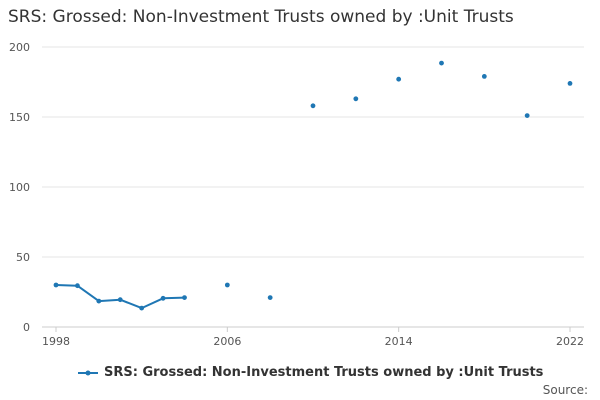 The width and height of the screenshot is (600, 400). What do you see at coordinates (26, 327) in the screenshot?
I see `y-tick-label: 0` at bounding box center [26, 327].